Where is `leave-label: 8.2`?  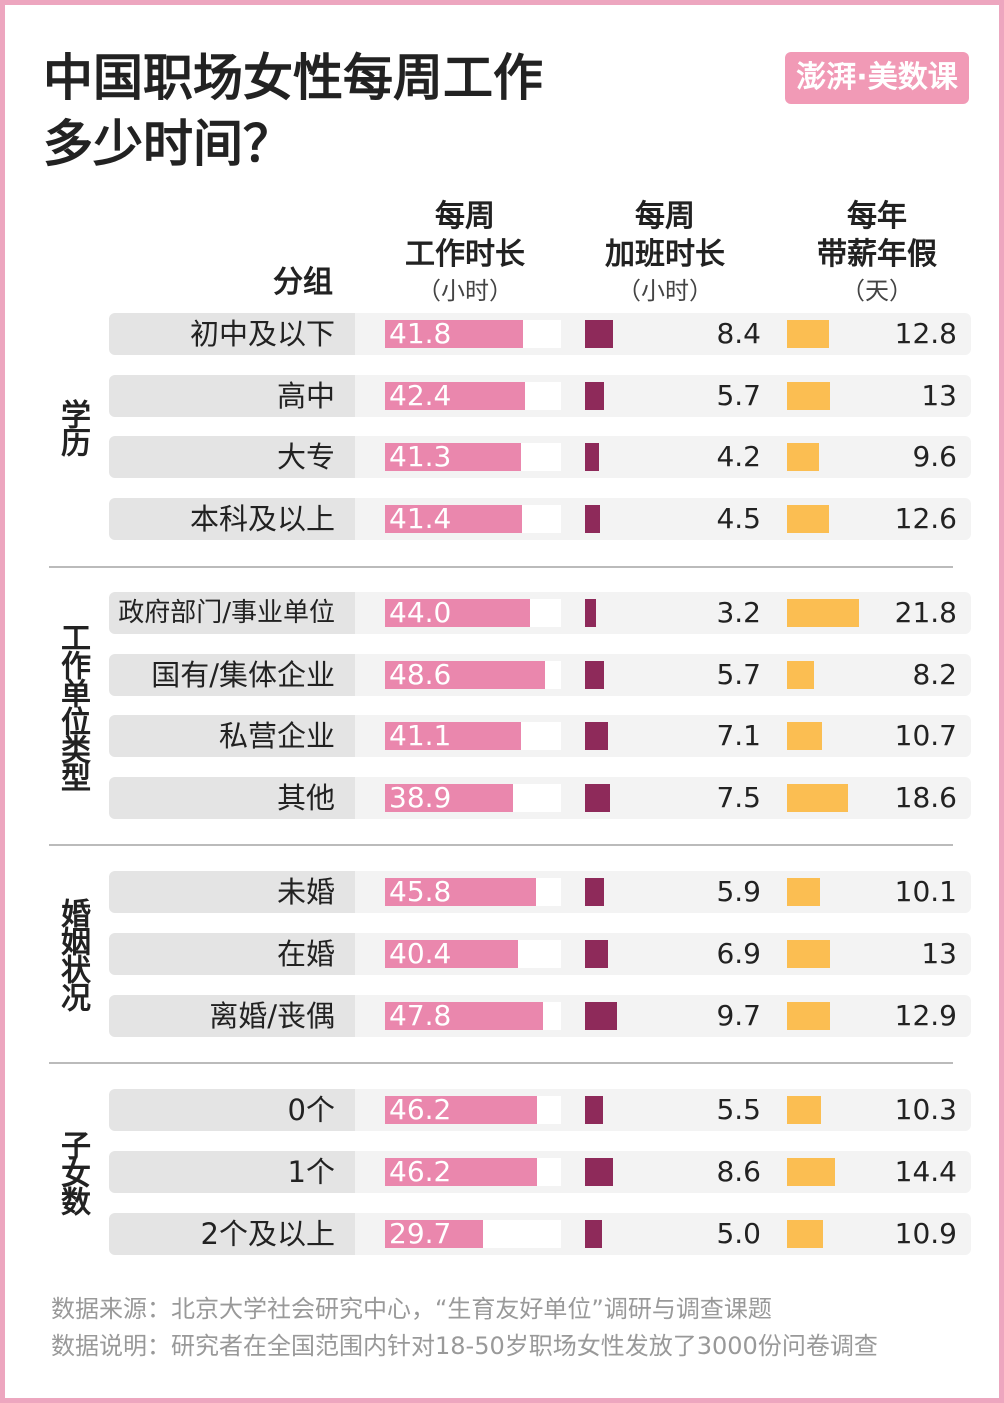 leave-label: 8.2 is located at coordinates (934, 674).